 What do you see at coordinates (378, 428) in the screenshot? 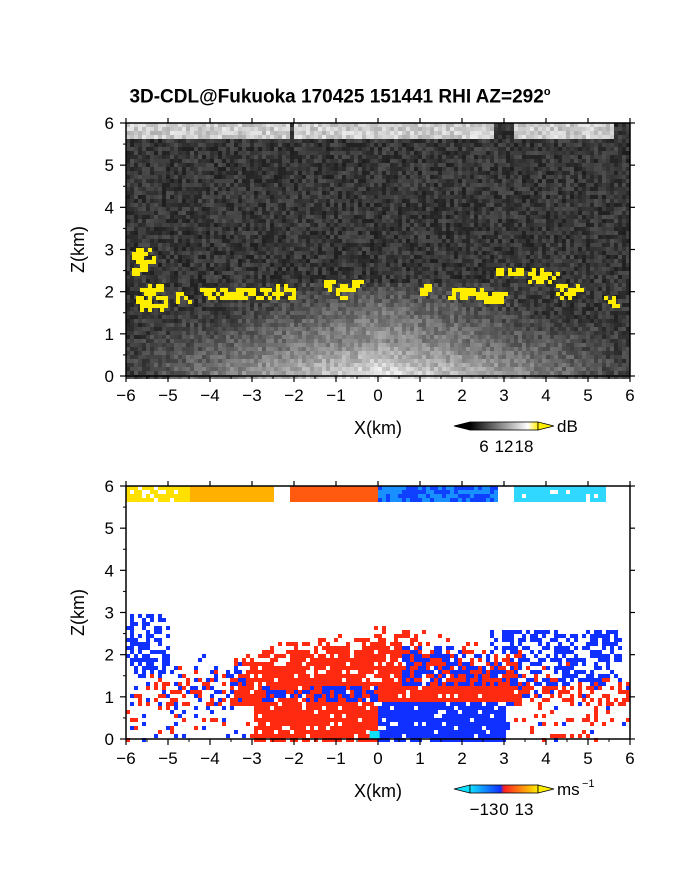
I see `panel1-xlabel: X(km)` at bounding box center [378, 428].